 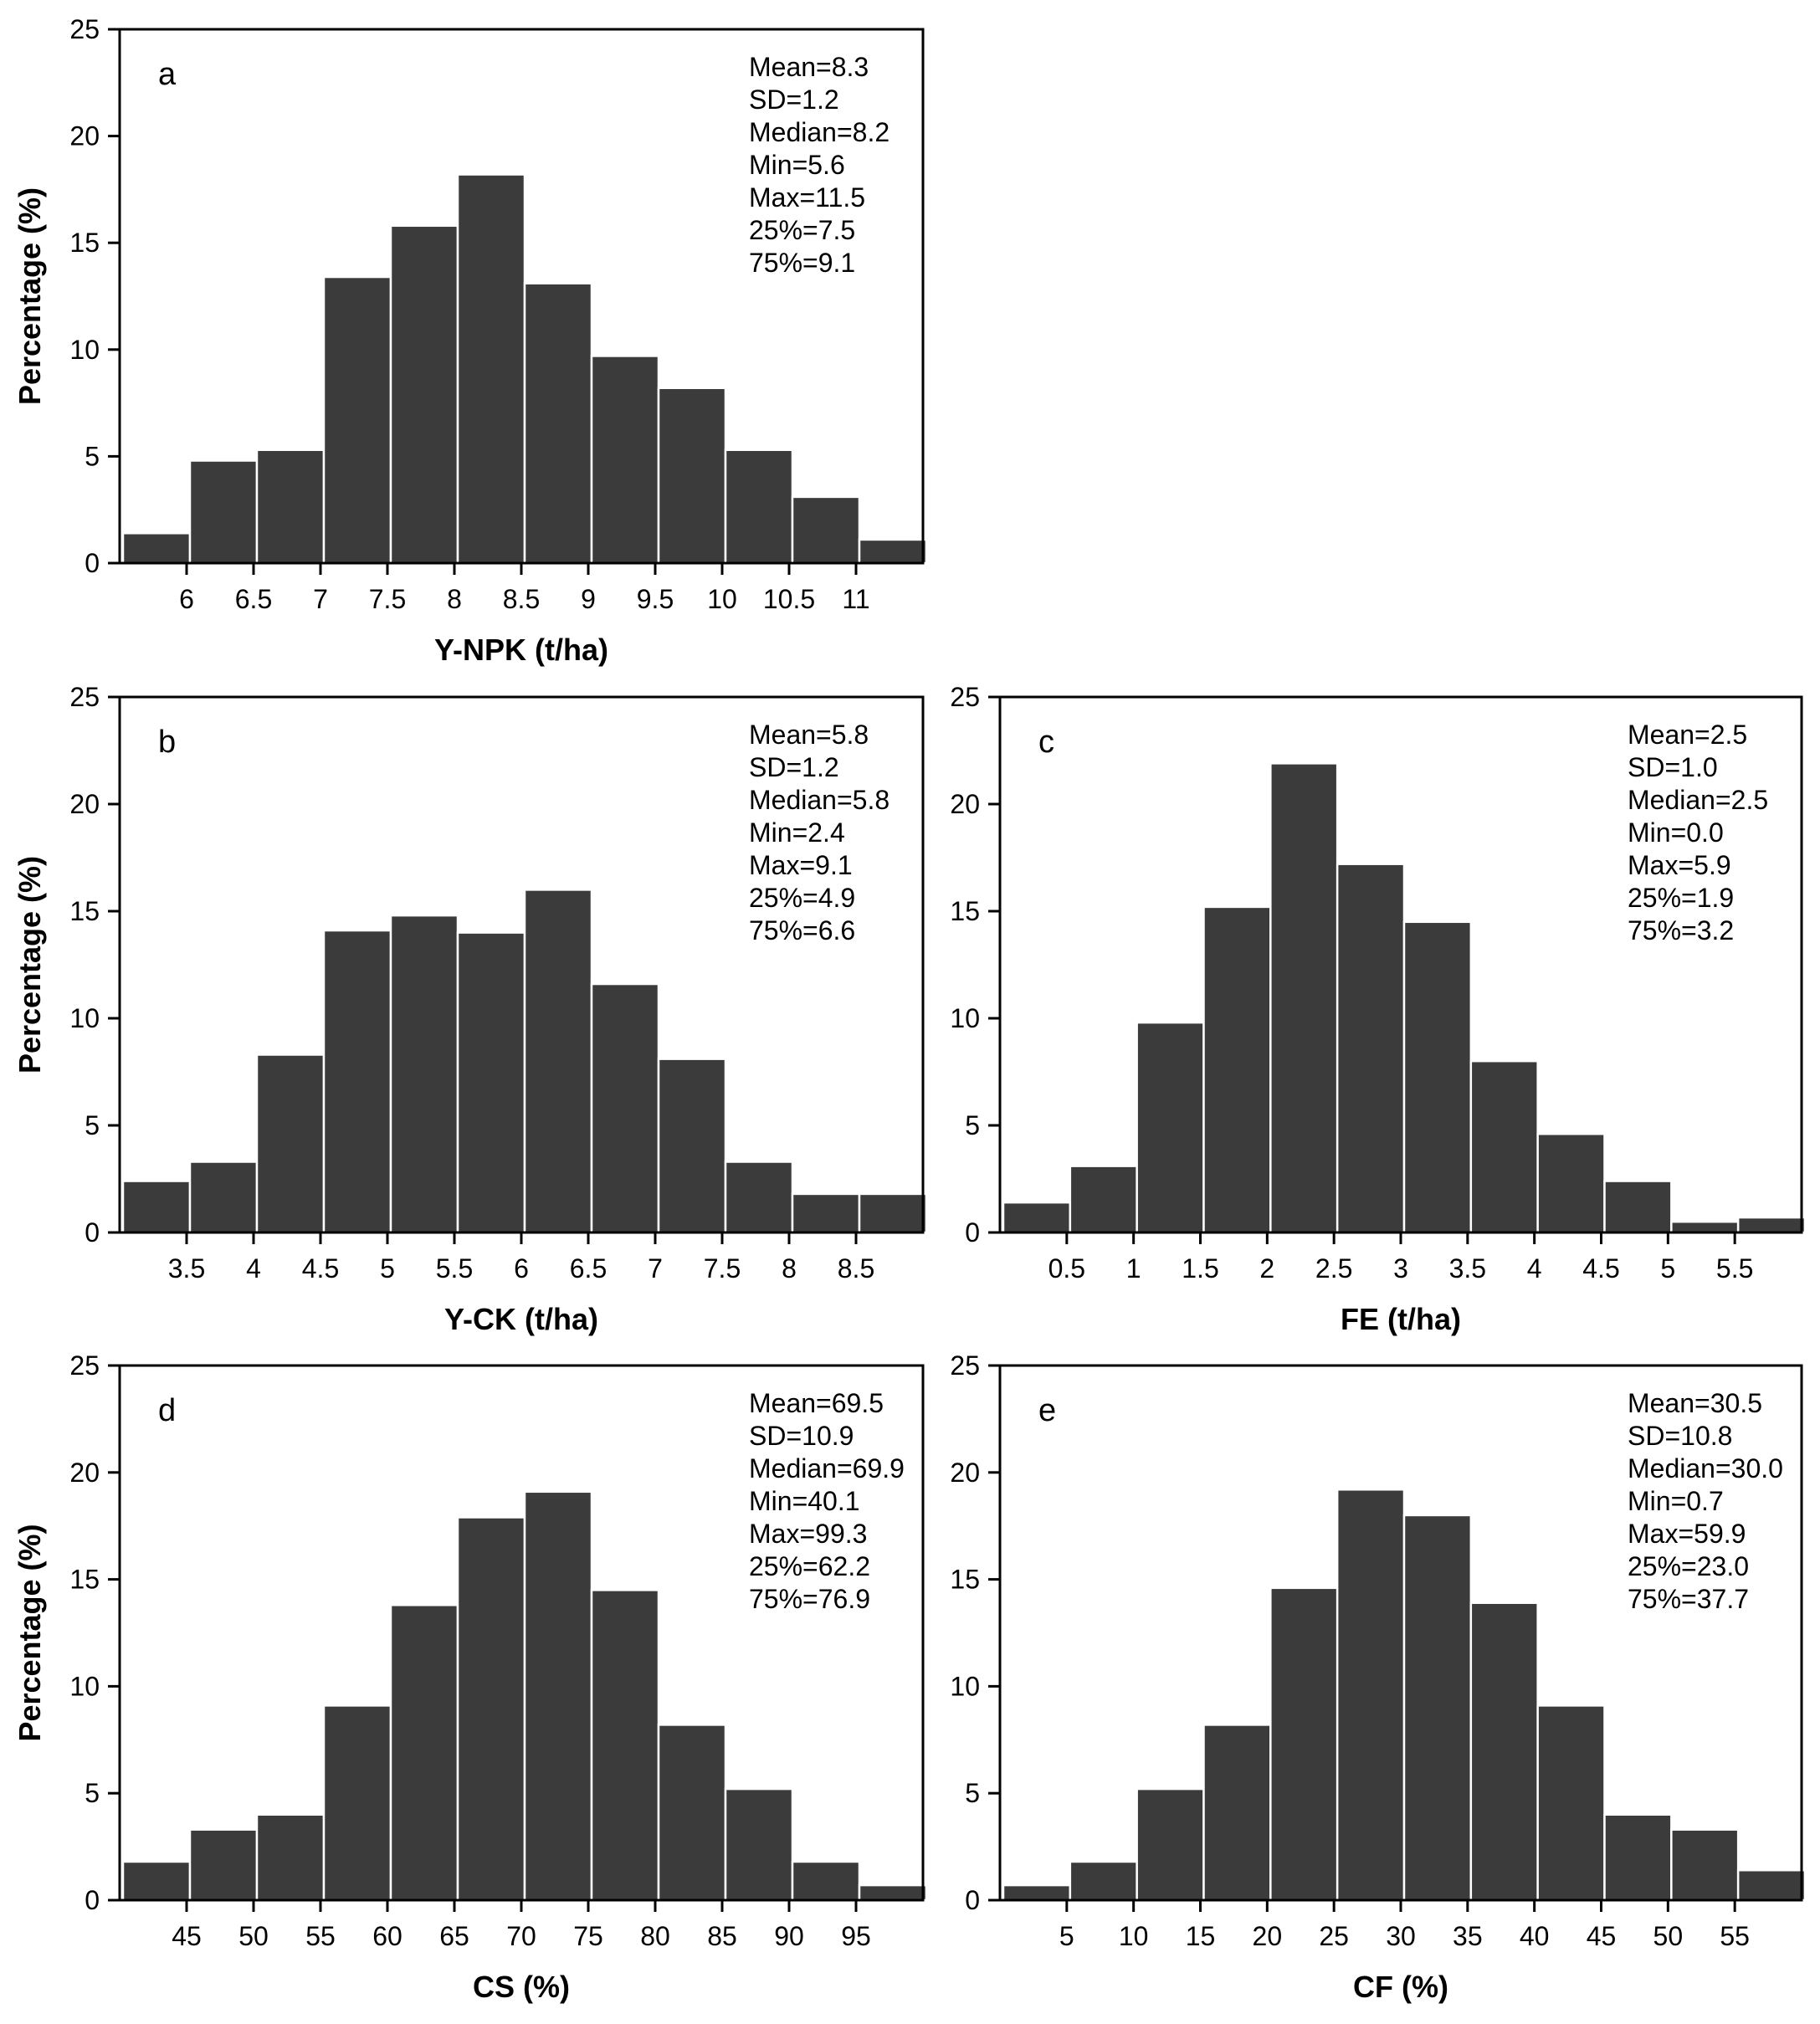 I want to click on panel-label-a: a, so click(x=167, y=74).